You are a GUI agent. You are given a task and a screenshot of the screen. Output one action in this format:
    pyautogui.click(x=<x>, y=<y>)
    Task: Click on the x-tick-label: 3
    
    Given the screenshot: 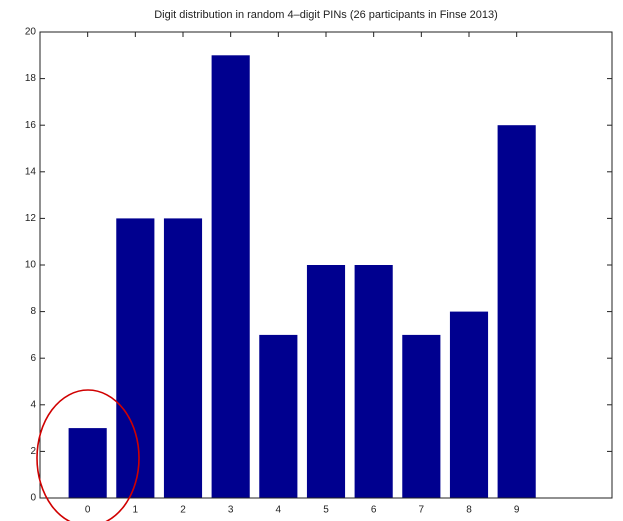 What is the action you would take?
    pyautogui.click(x=231, y=510)
    